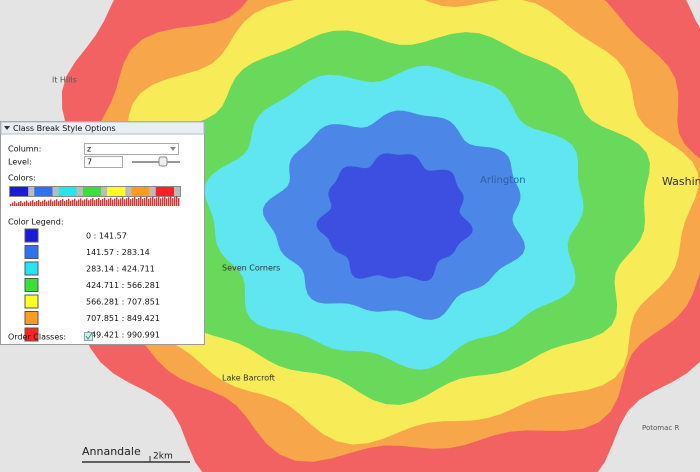 The image size is (700, 472). I want to click on color-ramp, so click(95, 196).